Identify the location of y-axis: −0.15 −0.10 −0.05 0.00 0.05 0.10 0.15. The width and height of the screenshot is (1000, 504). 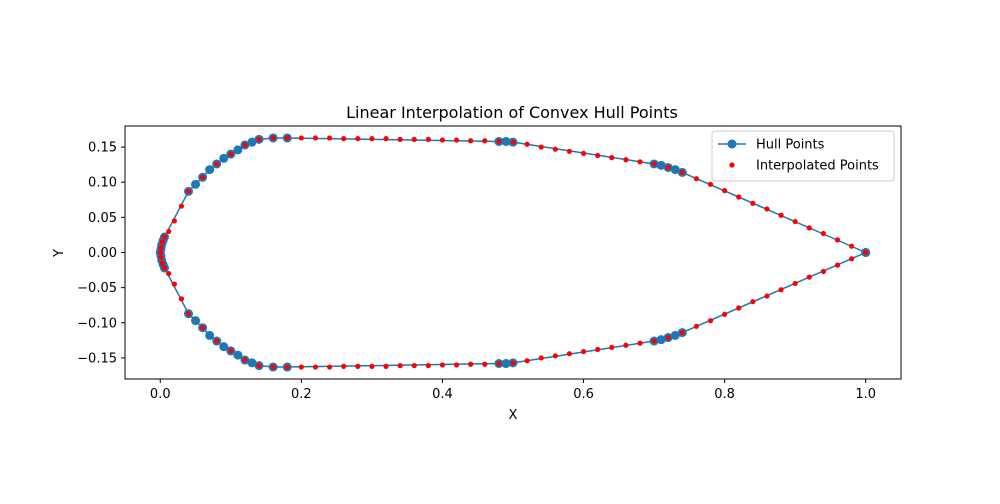
(101, 253).